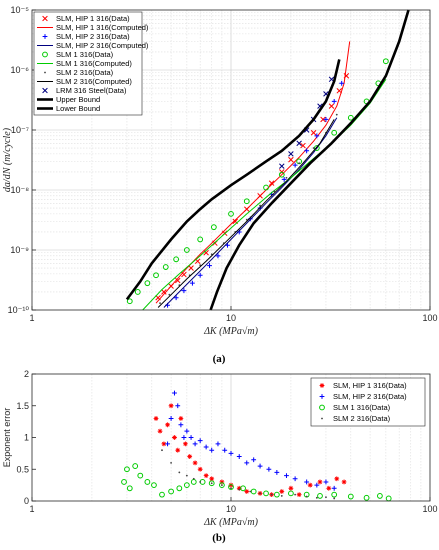  Describe the element at coordinates (20, 10) in the screenshot. I see `y-tick-label: 10⁻⁵` at that location.